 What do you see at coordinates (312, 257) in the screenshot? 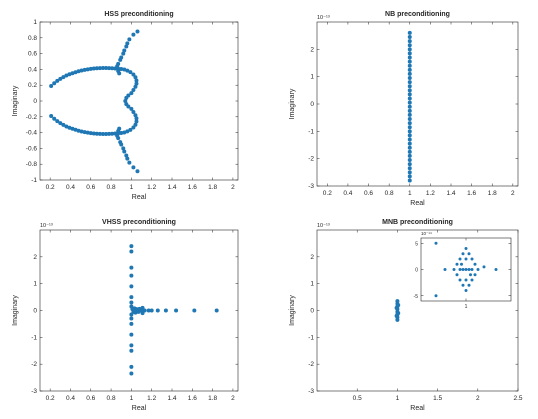
I see `y-tick-label: 2` at bounding box center [312, 257].